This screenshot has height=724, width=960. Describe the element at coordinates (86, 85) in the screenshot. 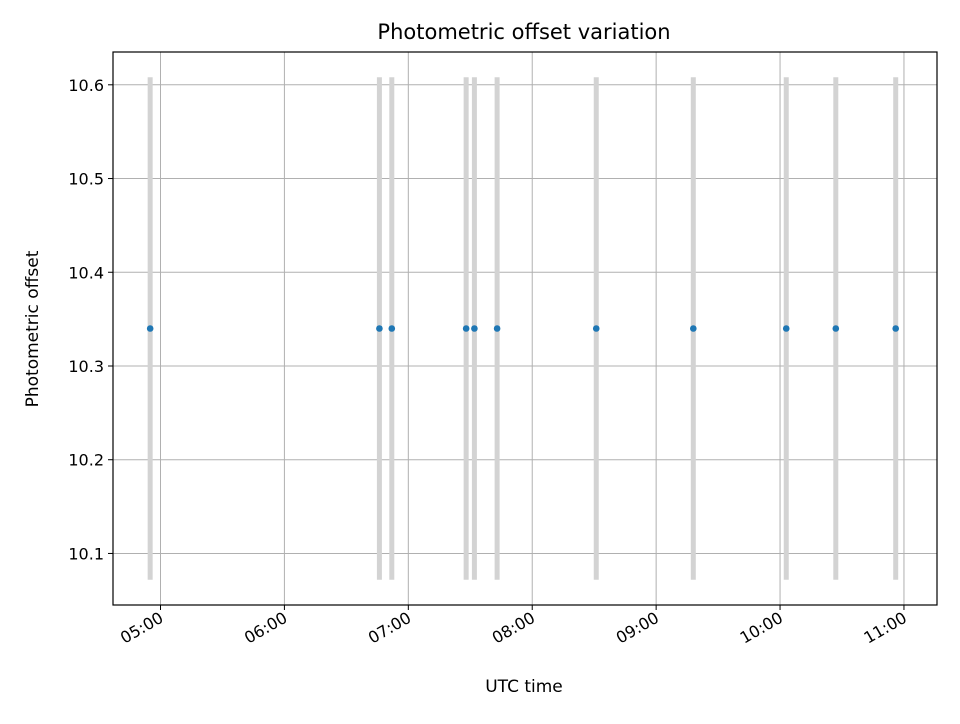

I see `y-tick-label: 10.6` at that location.